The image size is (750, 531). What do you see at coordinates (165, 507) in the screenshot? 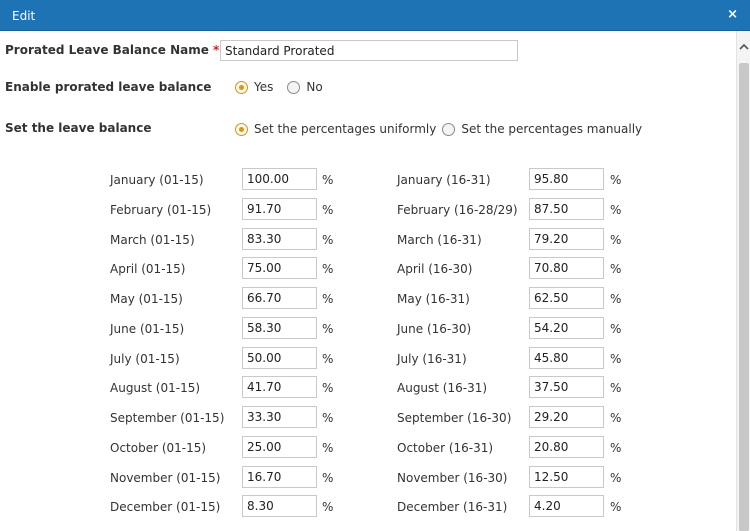
I see `period-left-label: December (01-15)` at bounding box center [165, 507].